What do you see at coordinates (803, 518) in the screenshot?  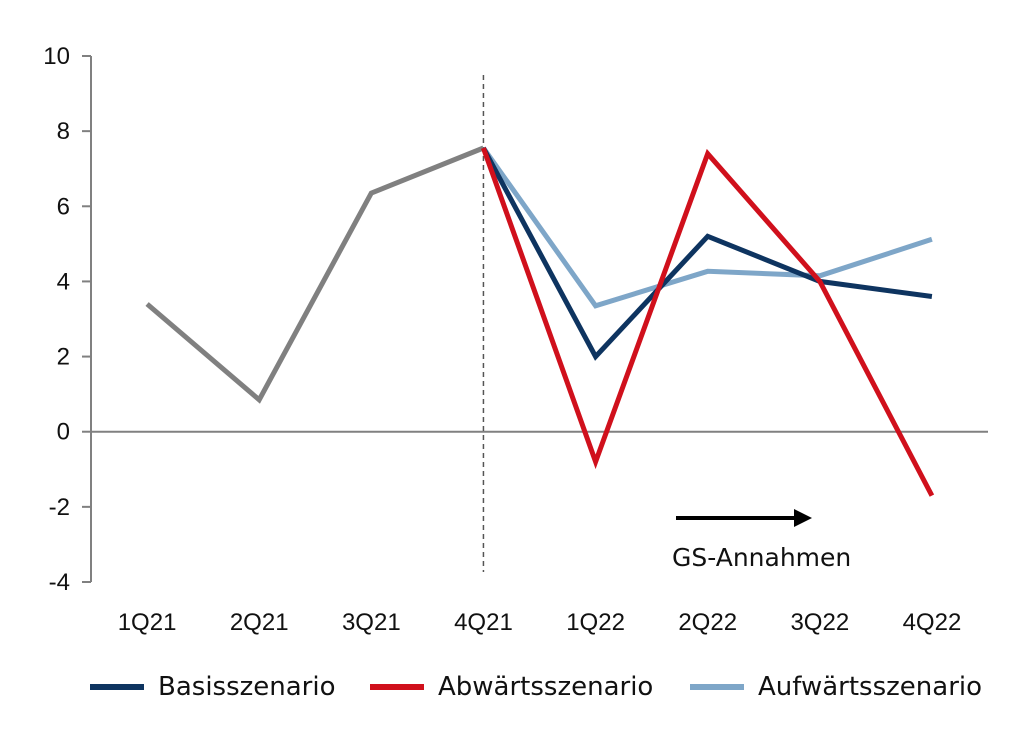 I see `annotation-arrow-head` at bounding box center [803, 518].